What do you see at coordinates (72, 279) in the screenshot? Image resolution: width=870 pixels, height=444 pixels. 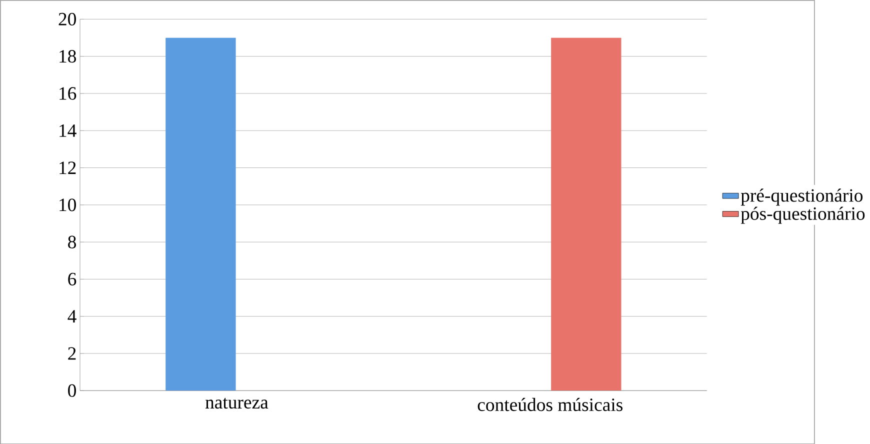 I see `y-tick-label: 6` at bounding box center [72, 279].